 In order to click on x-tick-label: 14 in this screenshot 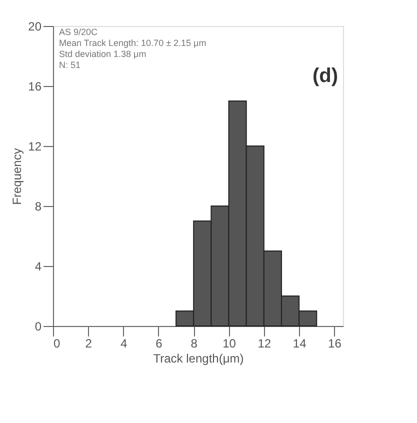, I will do `click(299, 343)`.